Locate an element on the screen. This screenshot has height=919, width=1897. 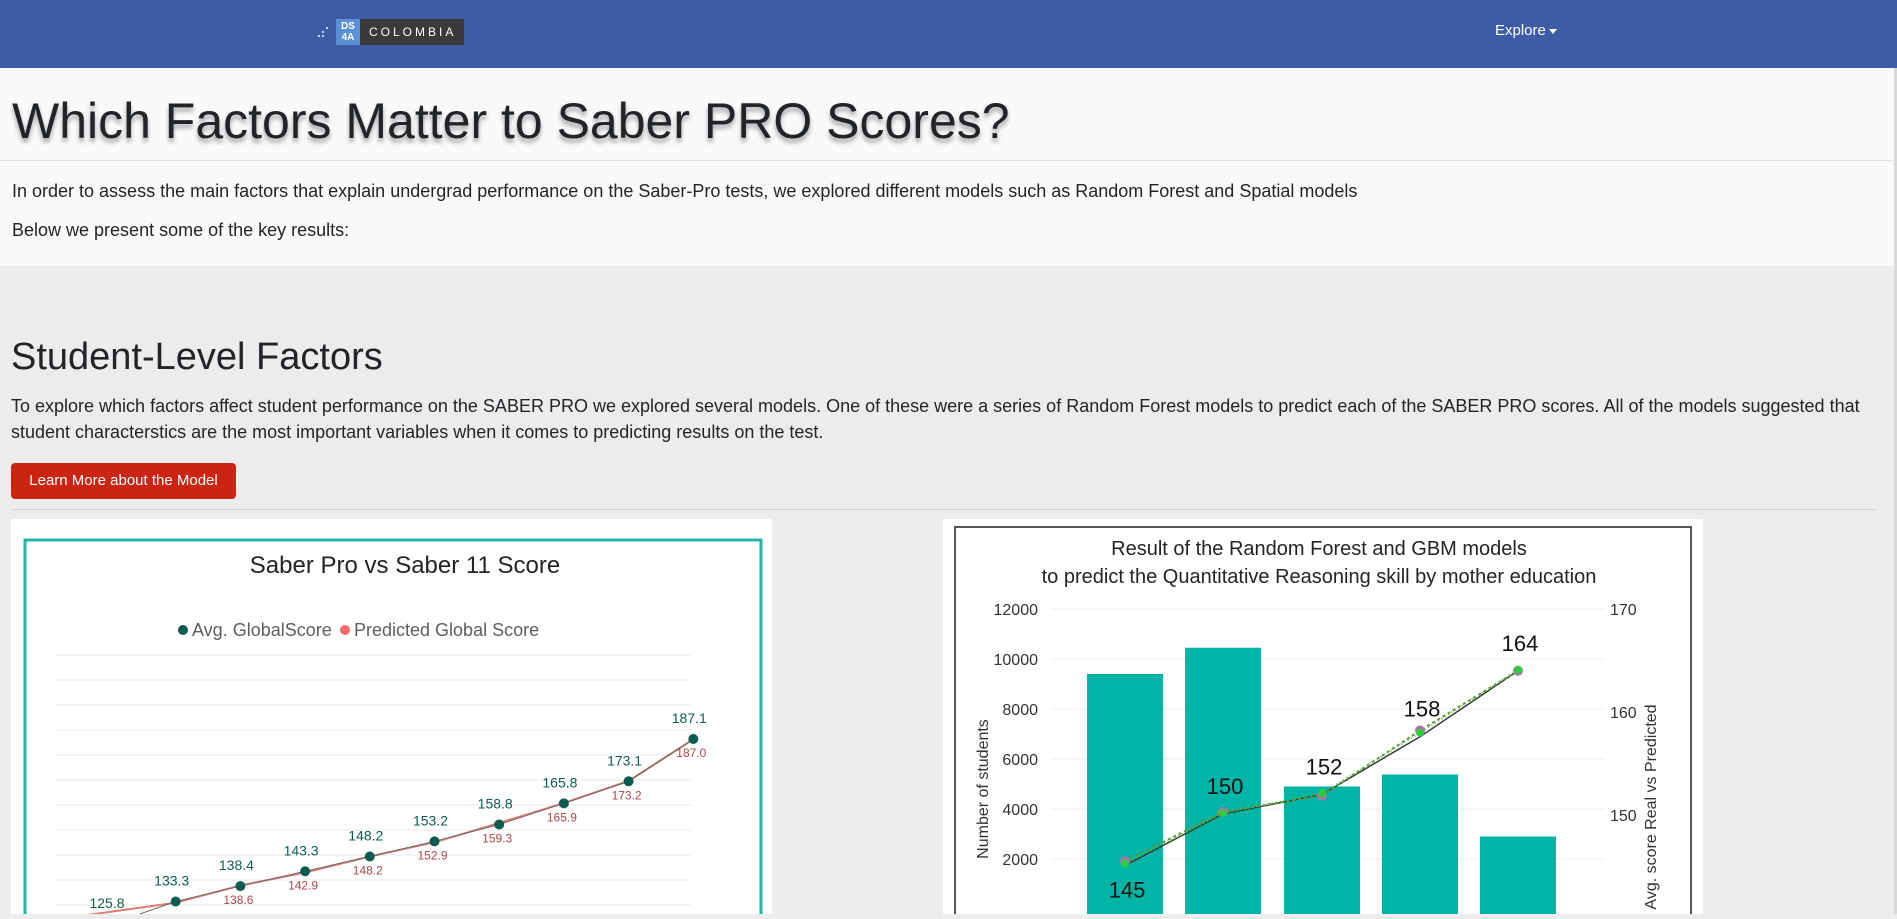
predicted-label: 142.9 is located at coordinates (303, 885).